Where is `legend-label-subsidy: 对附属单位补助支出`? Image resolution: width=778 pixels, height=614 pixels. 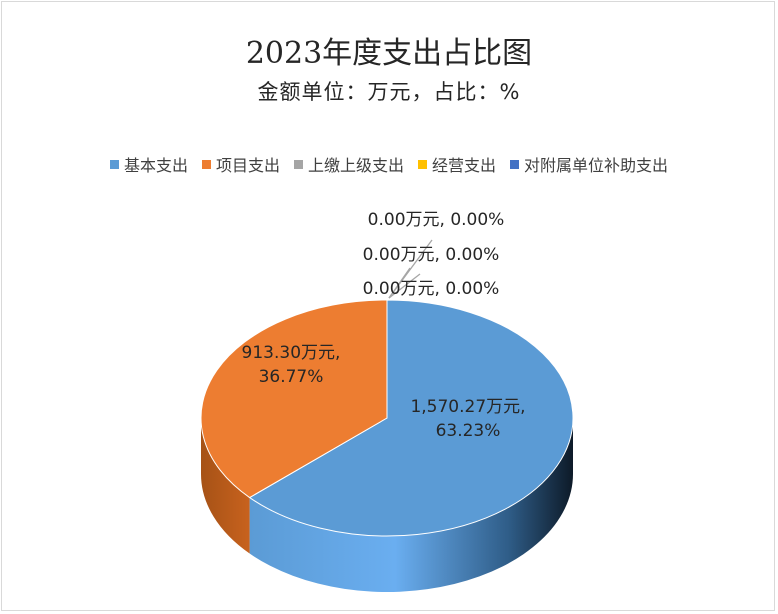
legend-label-subsidy: 对附属单位补助支出 is located at coordinates (596, 165).